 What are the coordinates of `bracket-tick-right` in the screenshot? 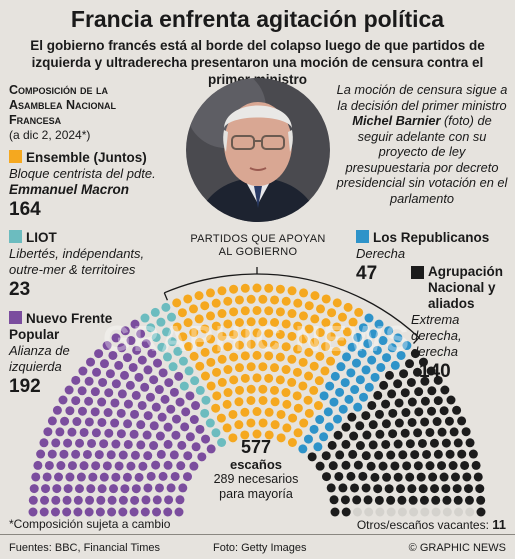 It's located at (416, 340).